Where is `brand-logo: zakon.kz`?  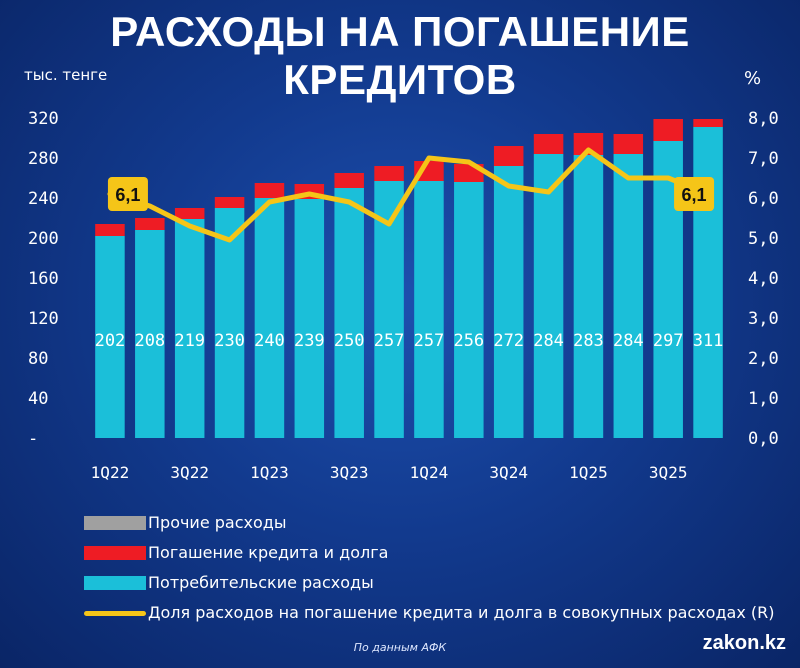
brand-logo: zakon.kz is located at coordinates (744, 643).